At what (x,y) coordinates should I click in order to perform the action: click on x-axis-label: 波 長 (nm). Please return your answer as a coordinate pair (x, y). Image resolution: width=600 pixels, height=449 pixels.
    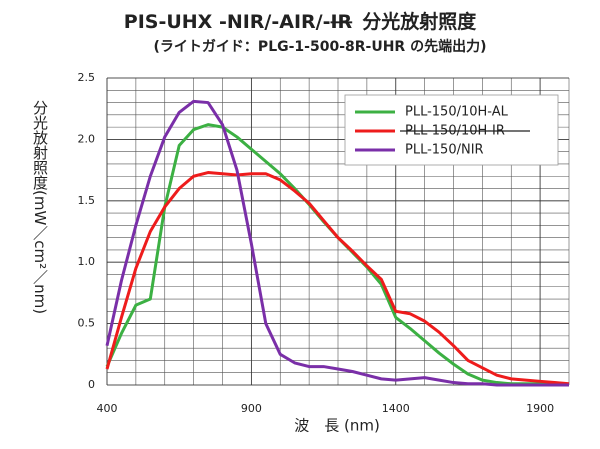
    Looking at the image, I should click on (337, 426).